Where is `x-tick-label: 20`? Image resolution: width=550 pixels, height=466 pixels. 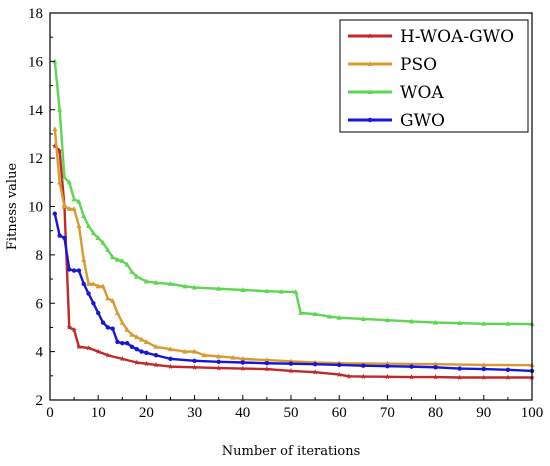
x-tick-label: 20 is located at coordinates (146, 413).